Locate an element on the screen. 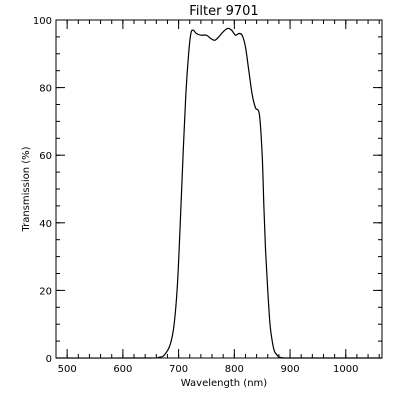 The image size is (400, 400). x-tick-label: 500 is located at coordinates (67, 369).